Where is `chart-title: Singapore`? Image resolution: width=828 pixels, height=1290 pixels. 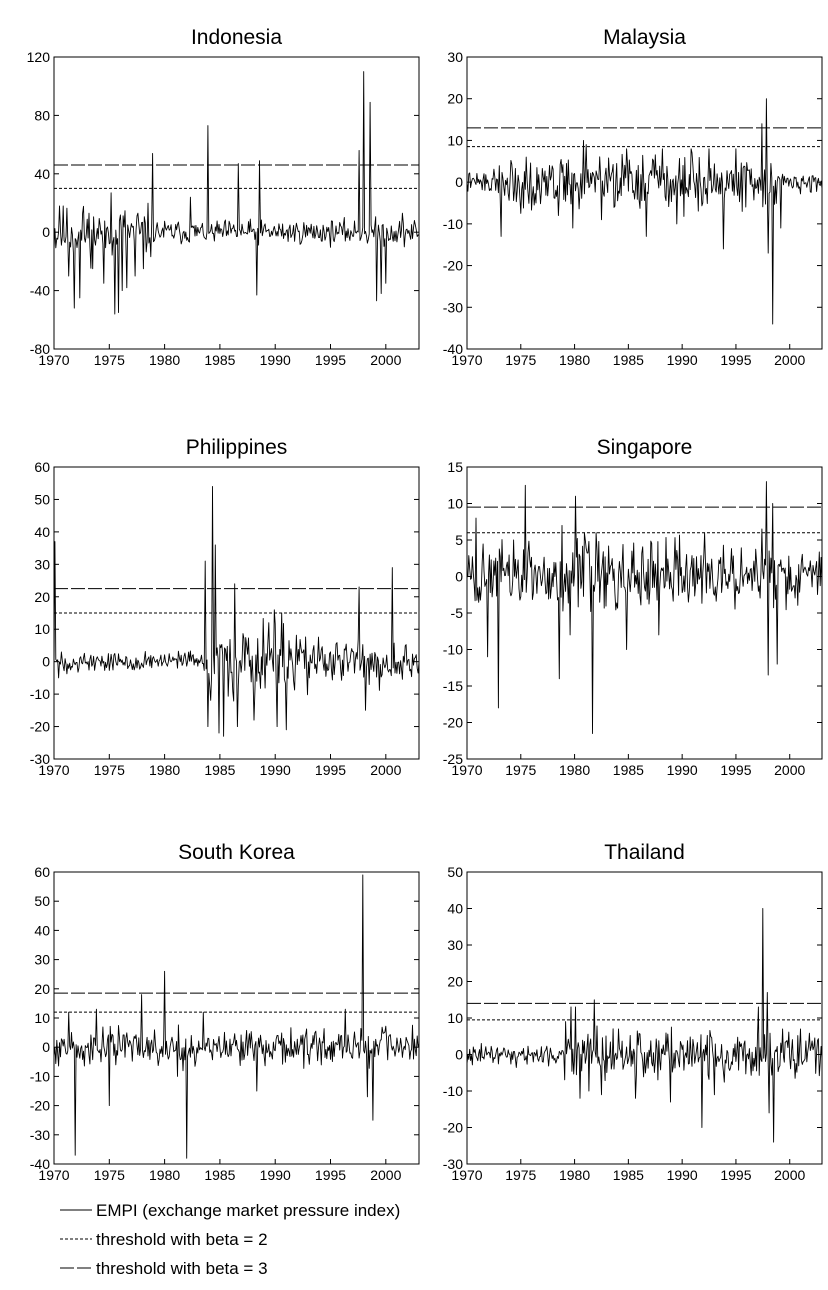 chart-title: Singapore is located at coordinates (645, 447).